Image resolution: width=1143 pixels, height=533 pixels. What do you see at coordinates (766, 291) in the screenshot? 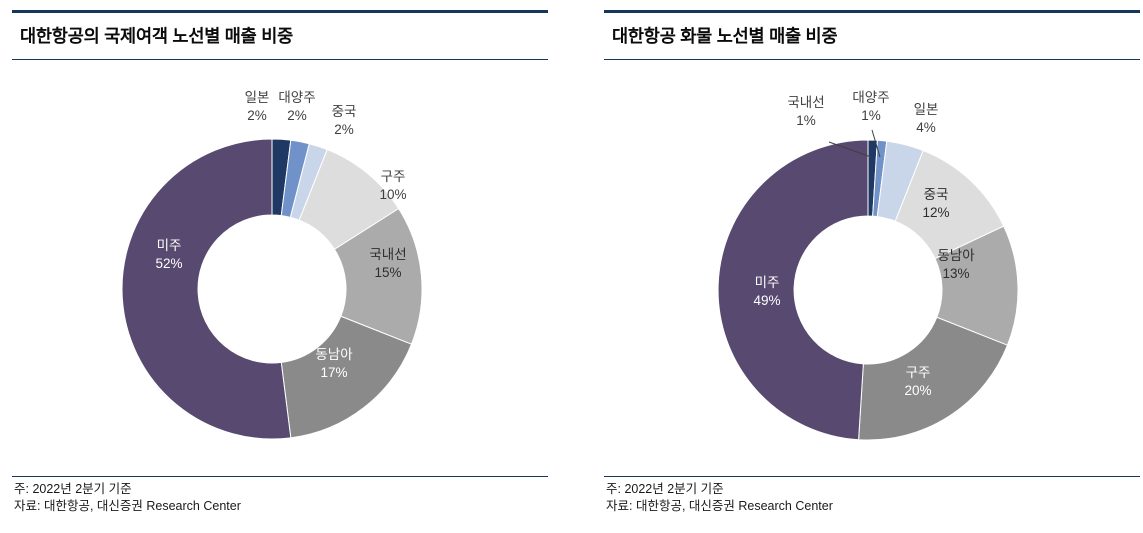
I see `slice-label-미주: 미주 49%` at bounding box center [766, 291].